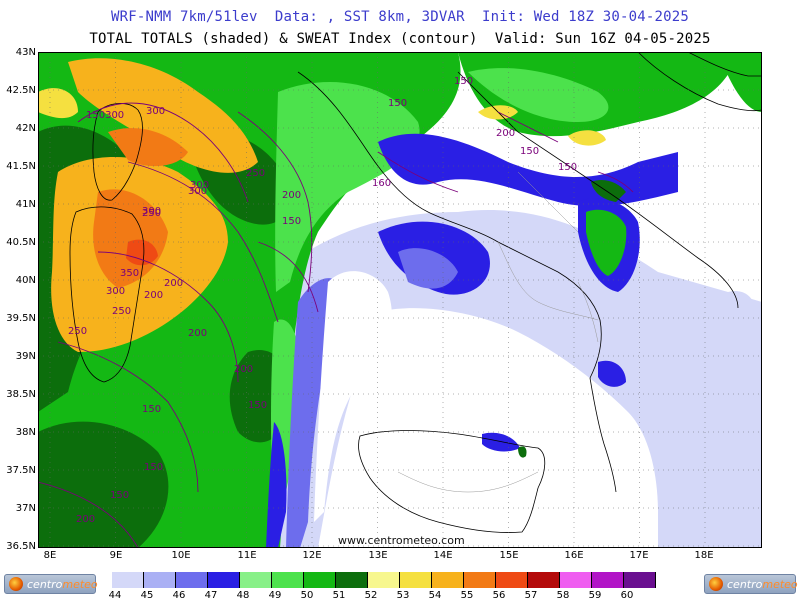  Describe the element at coordinates (179, 595) in the screenshot. I see `legend-tick-label: 46` at that location.